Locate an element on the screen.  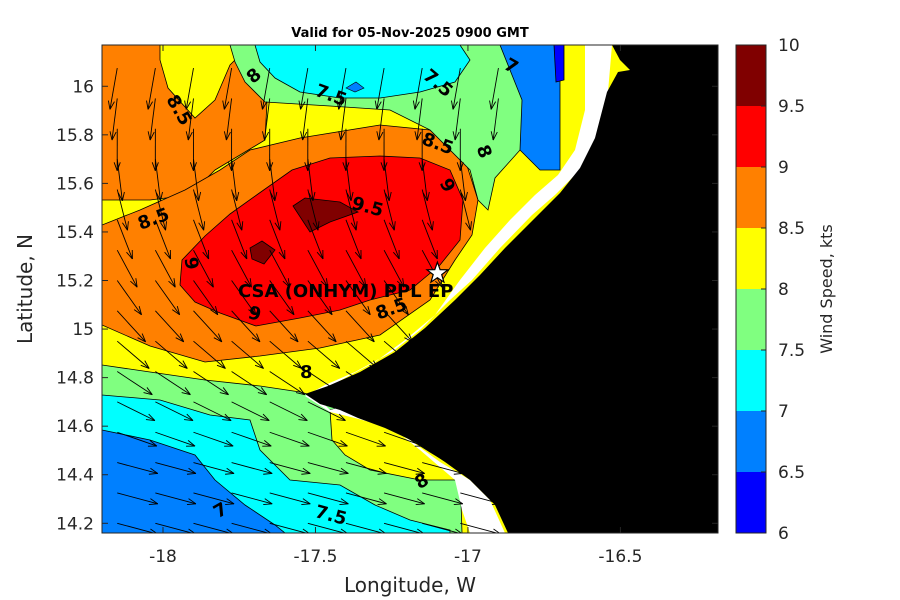
x-tick-label: -17.5 is located at coordinates (315, 557).